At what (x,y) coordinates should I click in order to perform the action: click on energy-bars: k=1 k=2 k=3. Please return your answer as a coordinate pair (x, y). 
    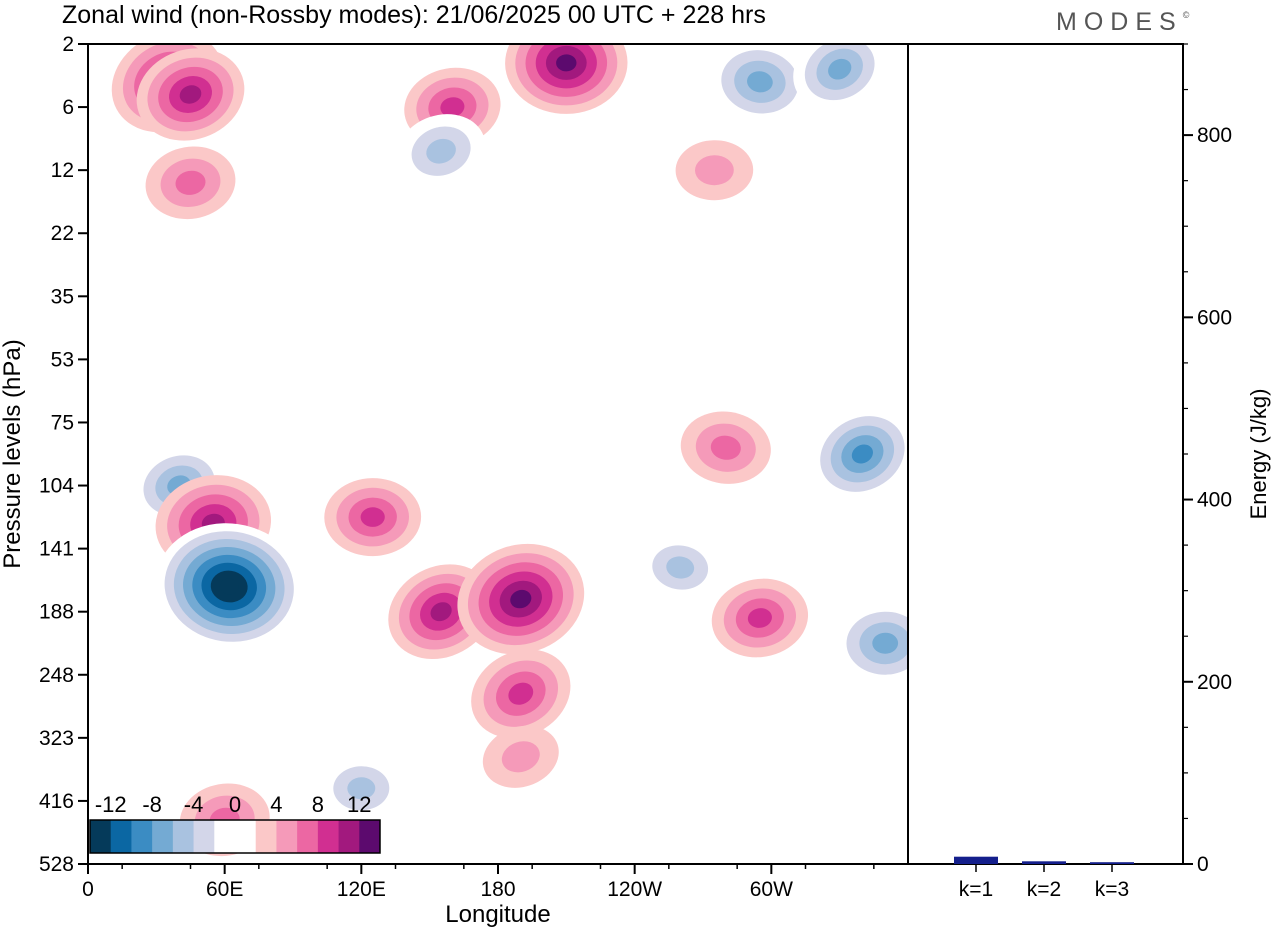
    Looking at the image, I should click on (1044, 878).